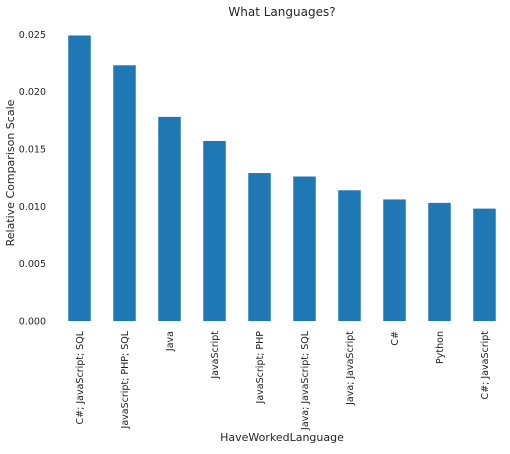 The height and width of the screenshot is (454, 510). I want to click on x-tick-label: Java; JavaScript; SQL, so click(305, 380).